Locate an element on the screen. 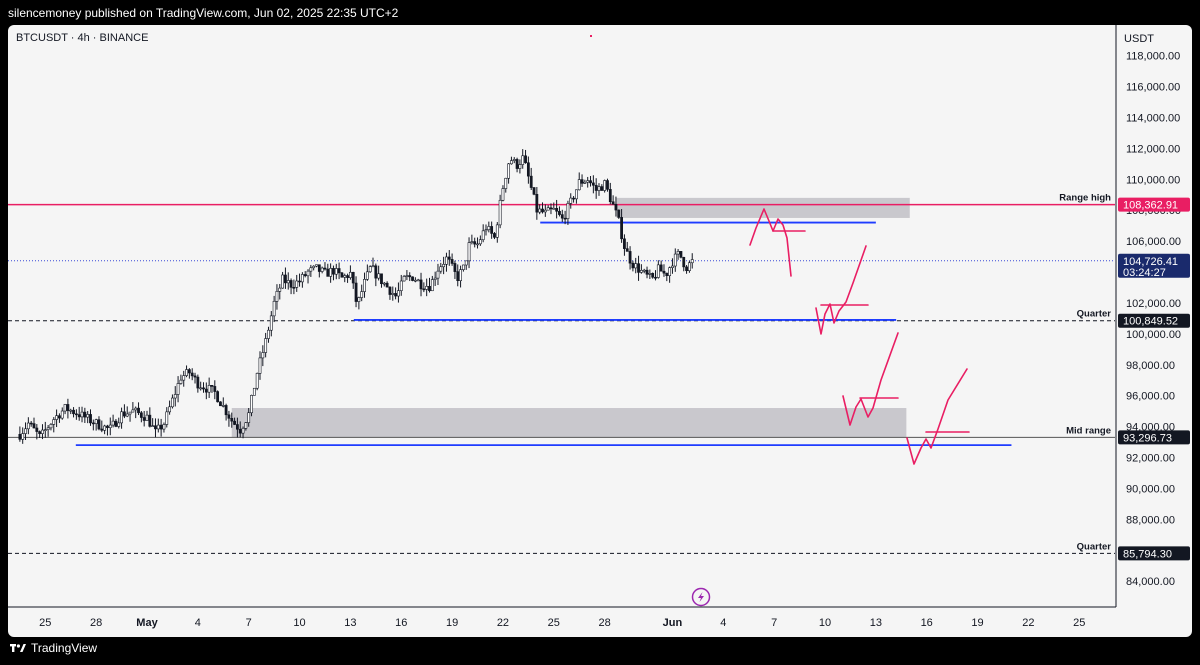  x-tick-label: 10 is located at coordinates (825, 623).